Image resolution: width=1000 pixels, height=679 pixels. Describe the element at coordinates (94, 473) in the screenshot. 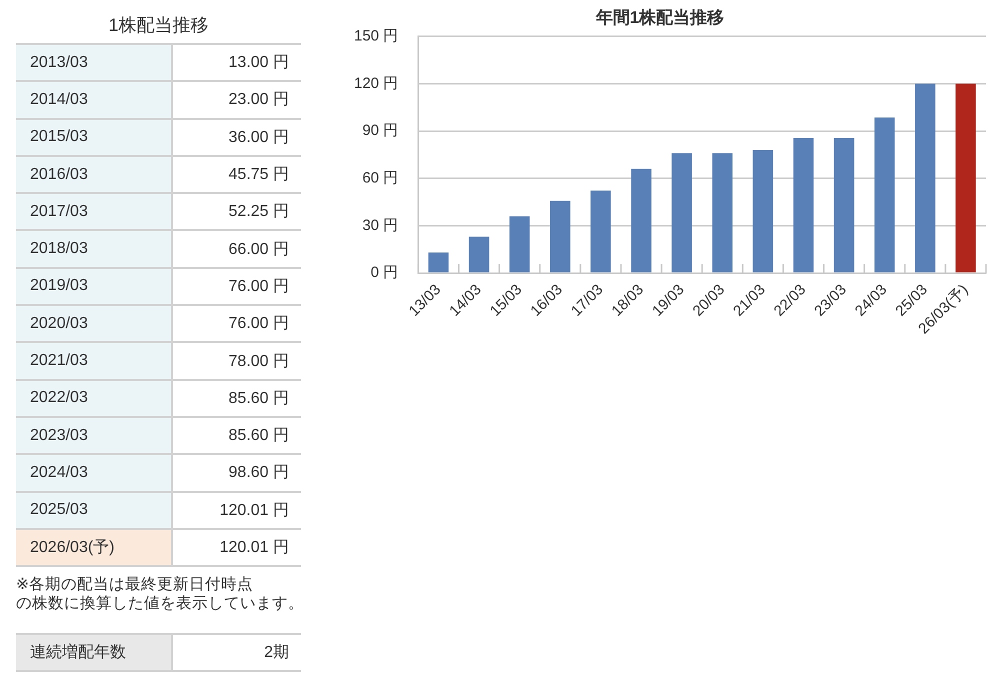

I see `category-label: 2024/03` at that location.